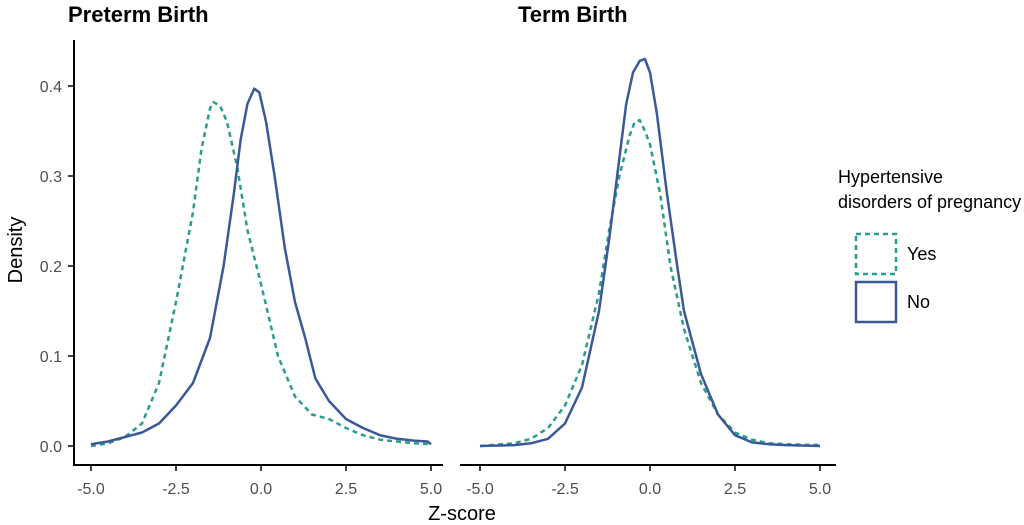 The width and height of the screenshot is (1024, 525). What do you see at coordinates (918, 302) in the screenshot?
I see `legend-label-no: No` at bounding box center [918, 302].